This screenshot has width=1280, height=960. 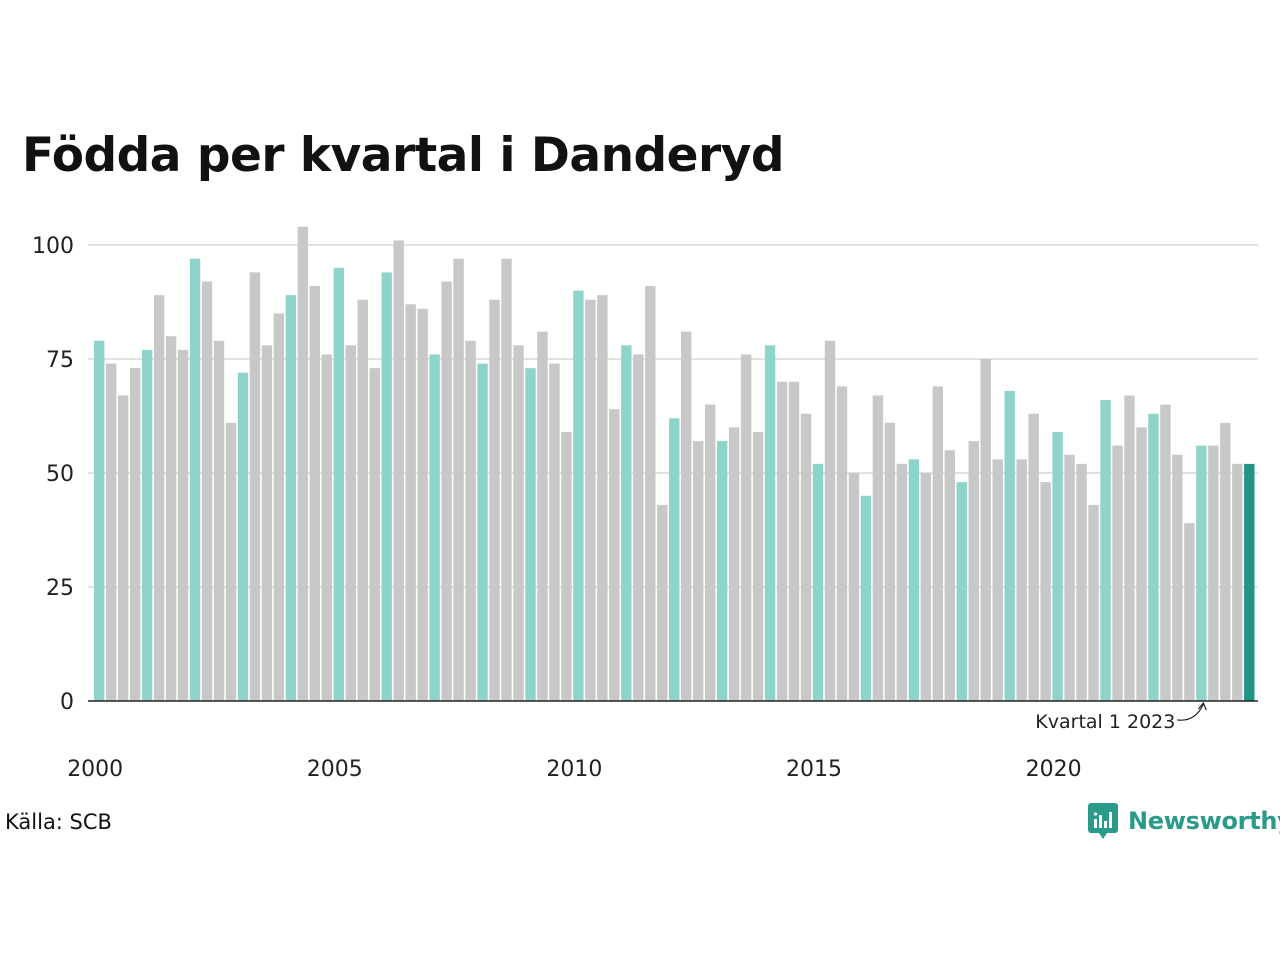 What do you see at coordinates (58, 822) in the screenshot?
I see `source-label: Källa: SCB` at bounding box center [58, 822].